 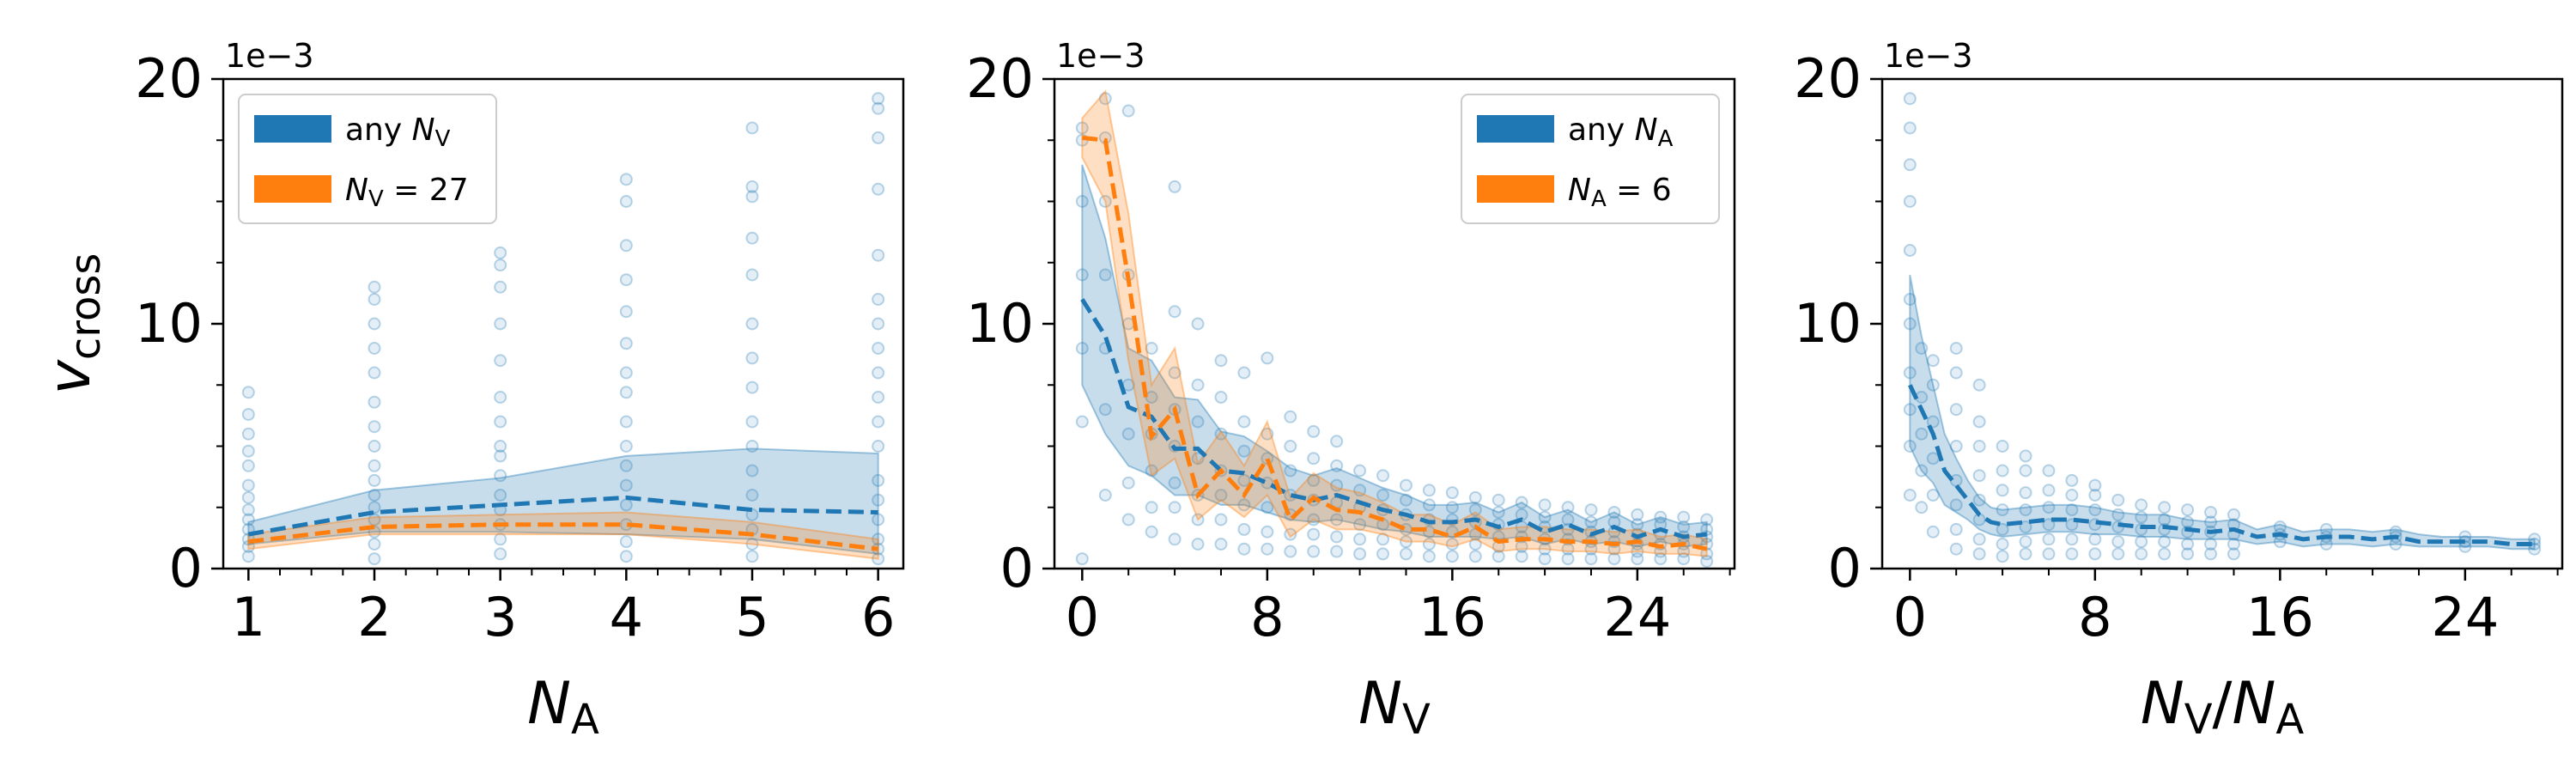 What do you see at coordinates (1267, 617) in the screenshot?
I see `x-tick-label: 8` at bounding box center [1267, 617].